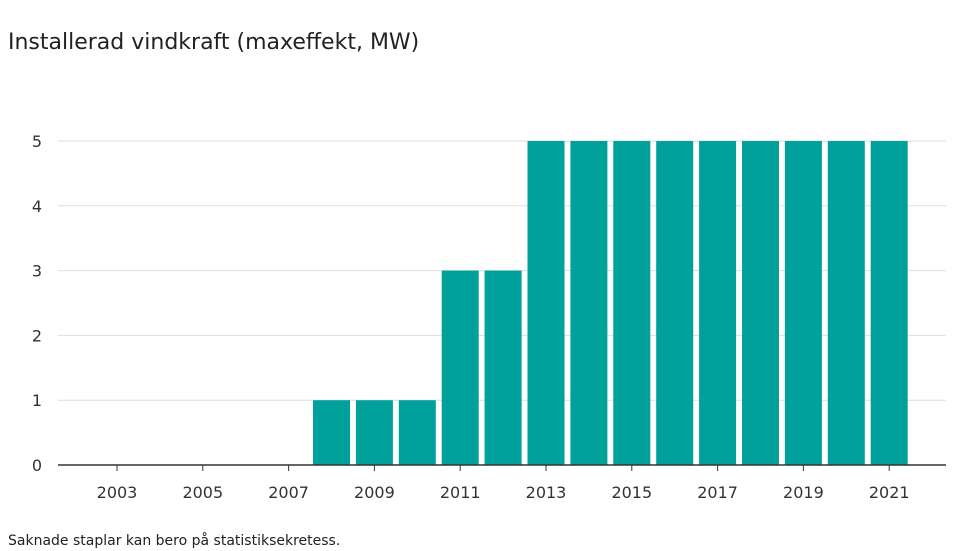 The image size is (980, 551). Describe the element at coordinates (803, 492) in the screenshot. I see `x-tick-label-2019: 2019` at that location.